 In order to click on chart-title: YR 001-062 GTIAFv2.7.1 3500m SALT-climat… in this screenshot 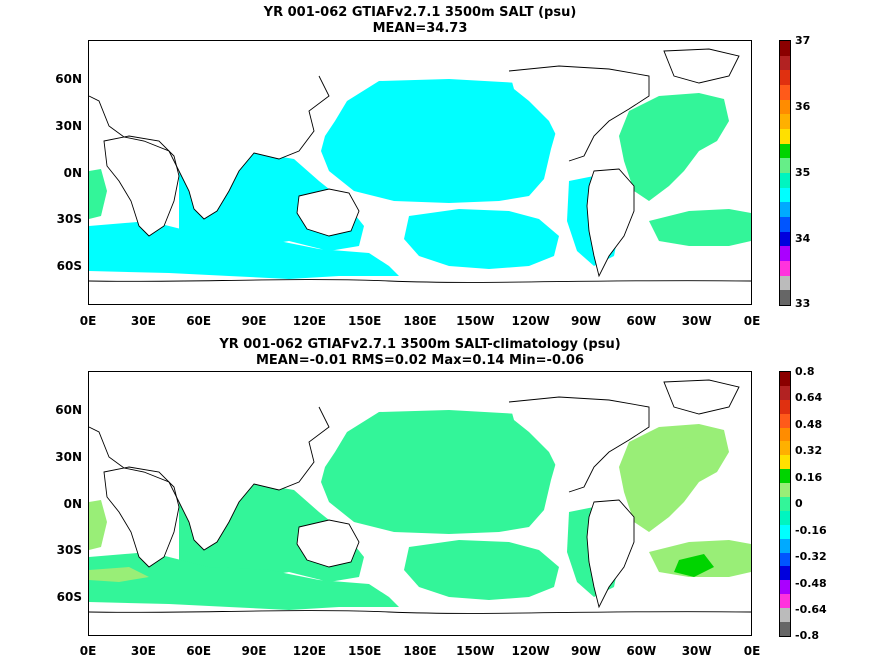, I will do `click(420, 344)`.